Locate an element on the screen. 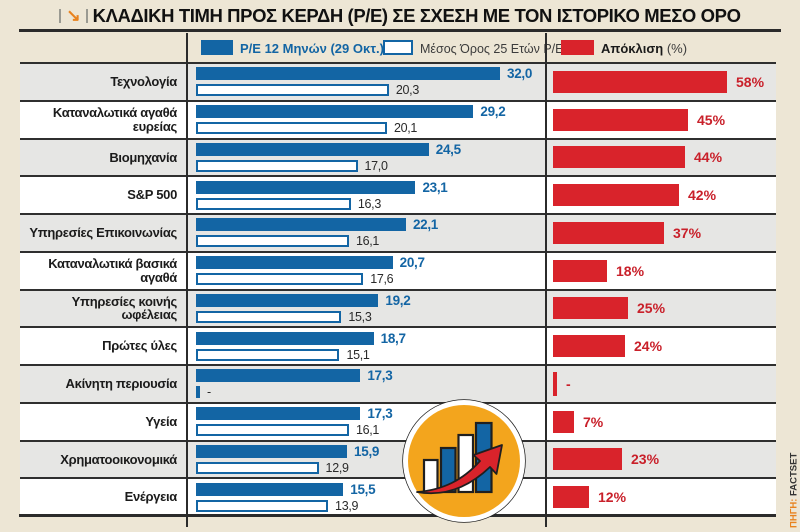 The image size is (800, 532). sector-label: Τεχνολογία is located at coordinates (143, 82).